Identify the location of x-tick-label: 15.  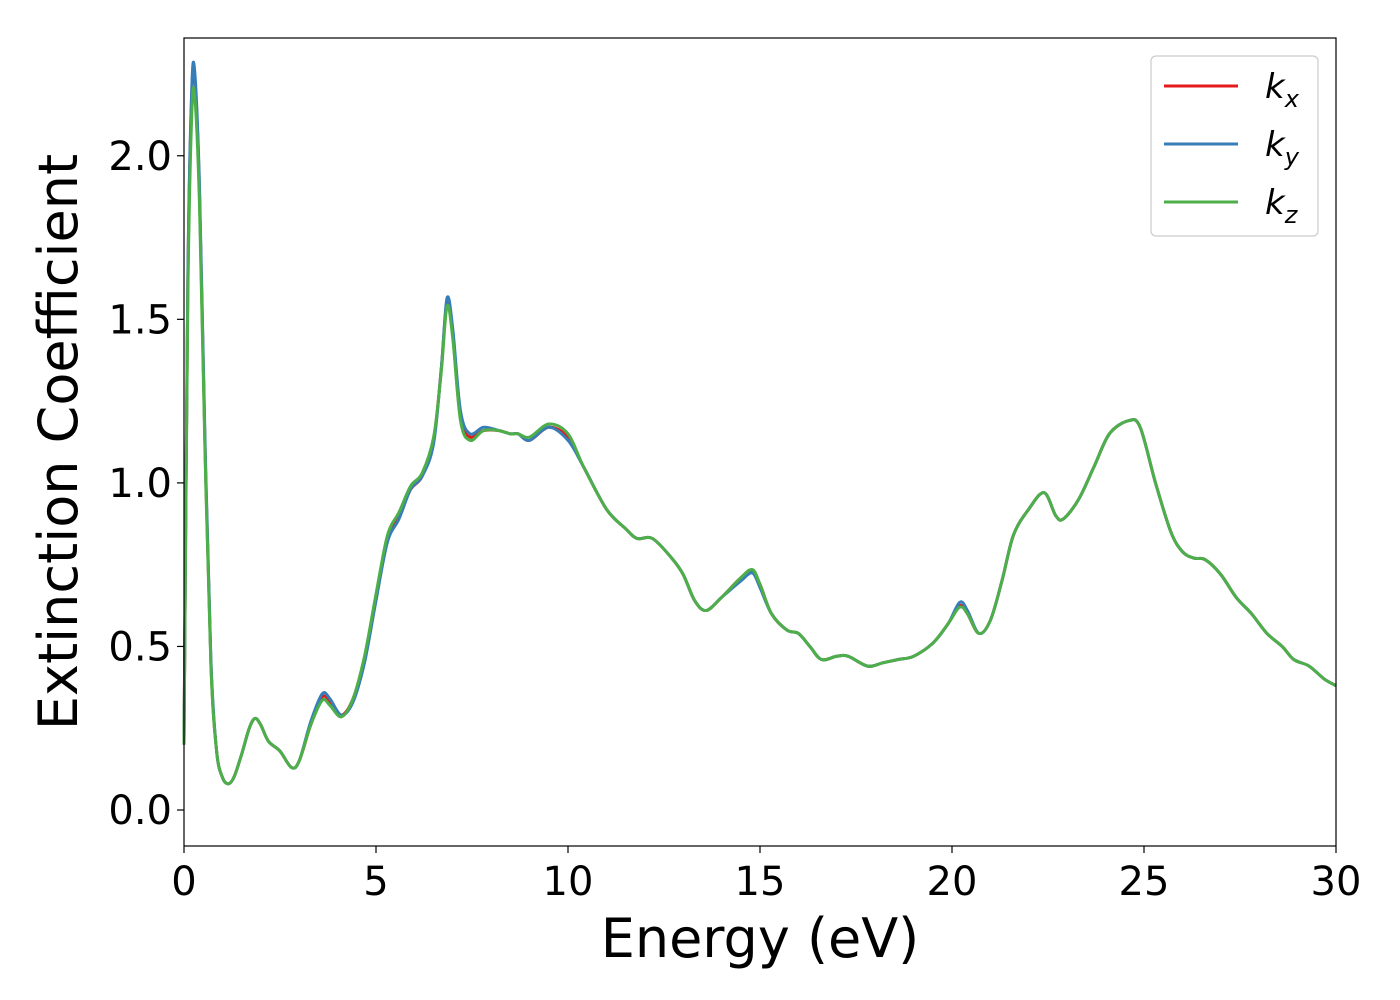
(760, 882).